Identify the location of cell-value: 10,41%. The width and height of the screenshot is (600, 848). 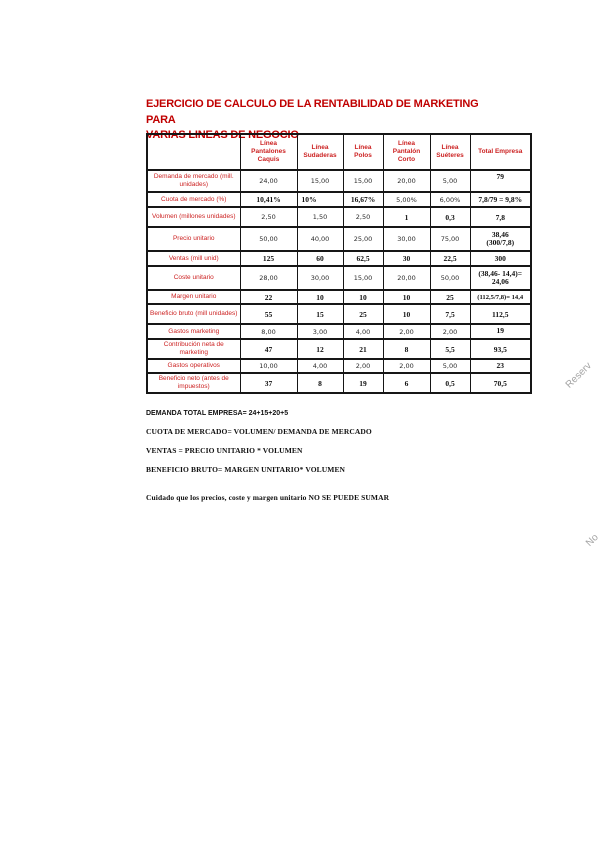
(268, 199).